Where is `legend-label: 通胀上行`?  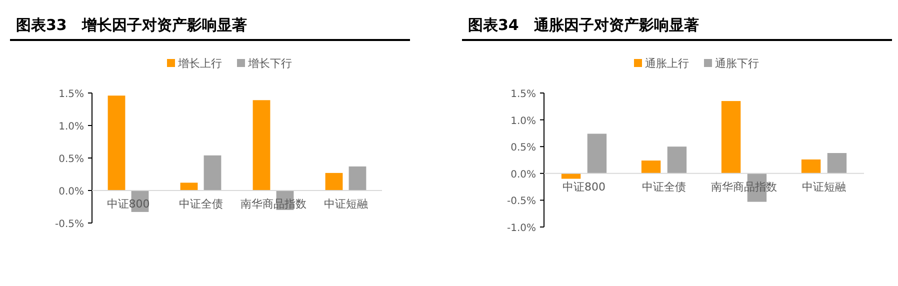 legend-label: 通胀上行 is located at coordinates (667, 63).